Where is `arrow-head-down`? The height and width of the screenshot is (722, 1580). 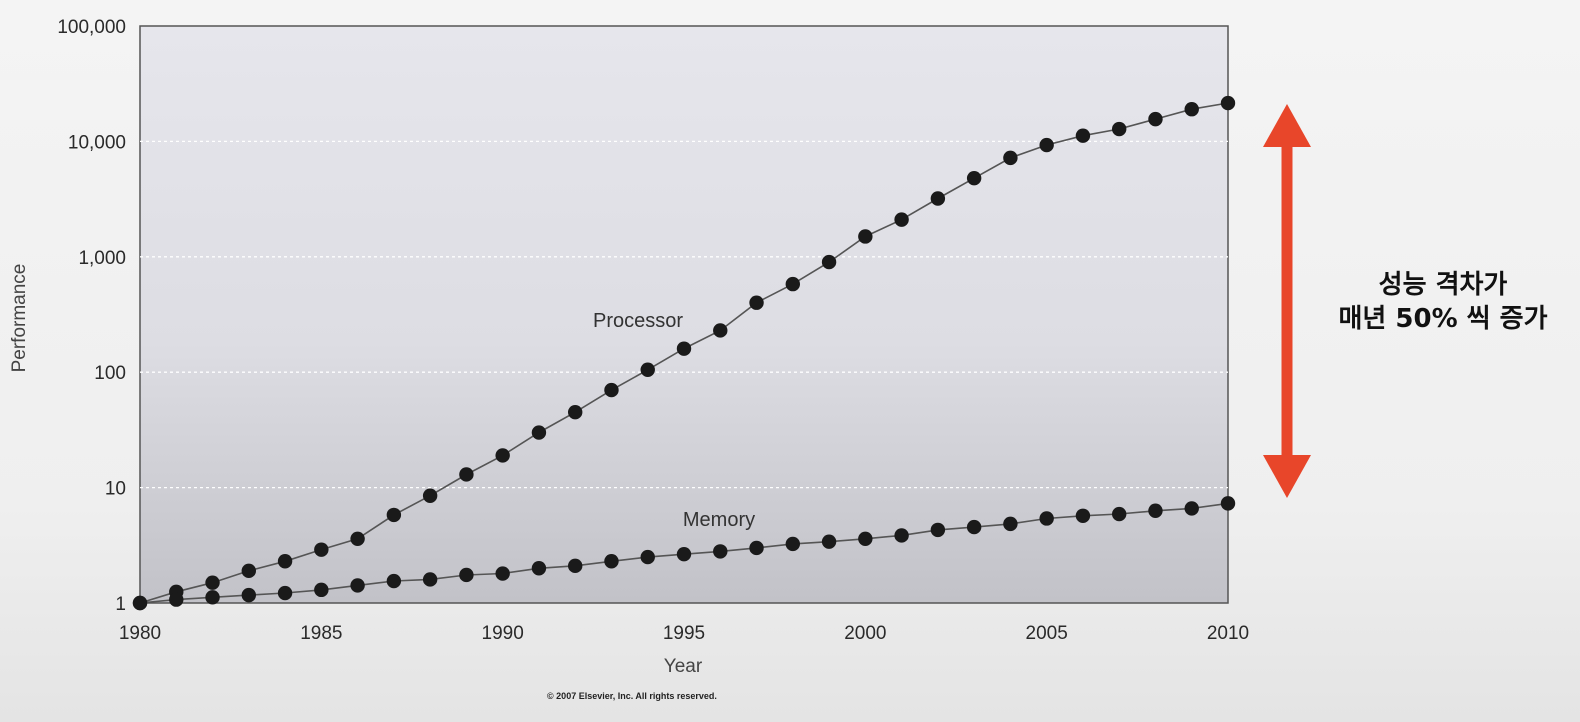
arrow-head-down is located at coordinates (1287, 476).